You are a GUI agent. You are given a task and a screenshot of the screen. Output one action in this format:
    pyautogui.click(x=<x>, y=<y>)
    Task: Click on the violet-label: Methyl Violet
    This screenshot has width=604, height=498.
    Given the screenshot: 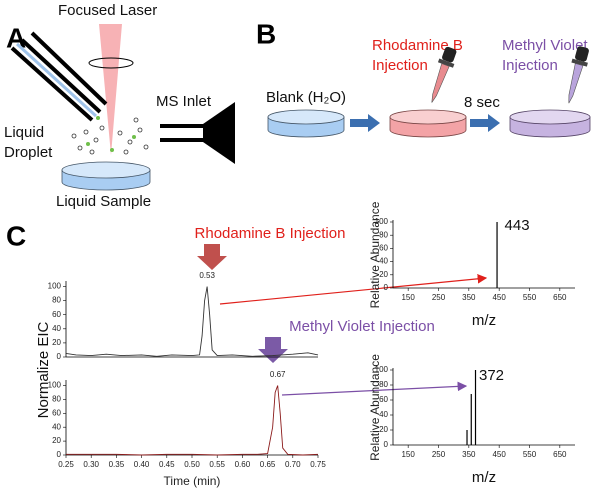 What is the action you would take?
    pyautogui.click(x=545, y=45)
    